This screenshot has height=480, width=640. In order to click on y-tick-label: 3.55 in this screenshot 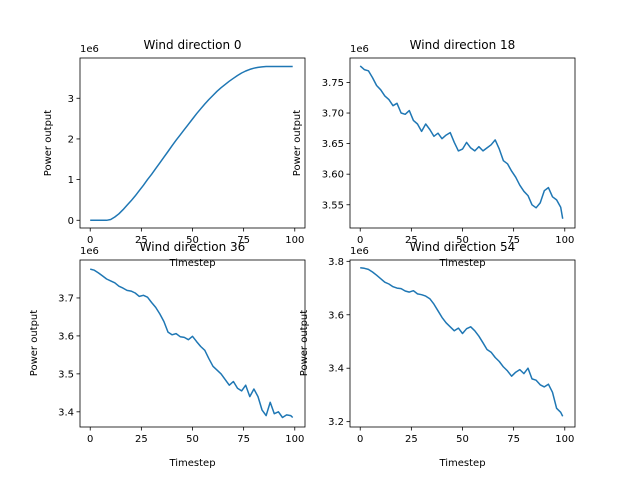, I will do `click(333, 205)`.